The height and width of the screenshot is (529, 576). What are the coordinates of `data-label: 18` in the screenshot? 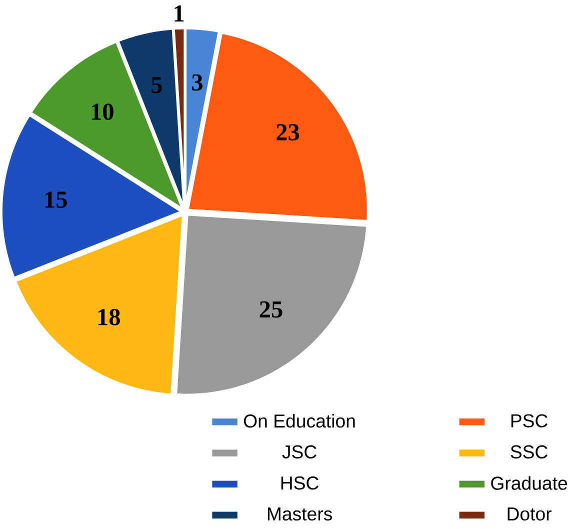 It's located at (109, 317).